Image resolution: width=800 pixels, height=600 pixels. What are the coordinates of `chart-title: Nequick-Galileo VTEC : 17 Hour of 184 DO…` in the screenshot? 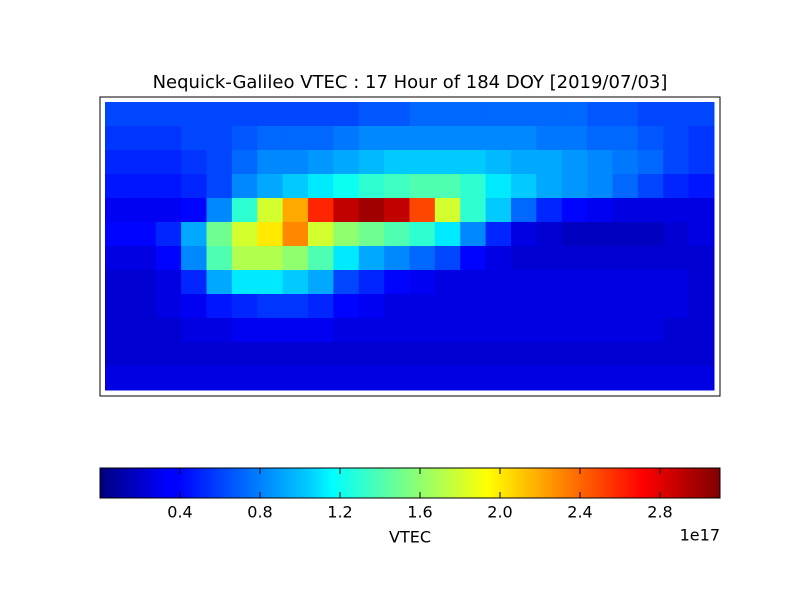 It's located at (410, 82).